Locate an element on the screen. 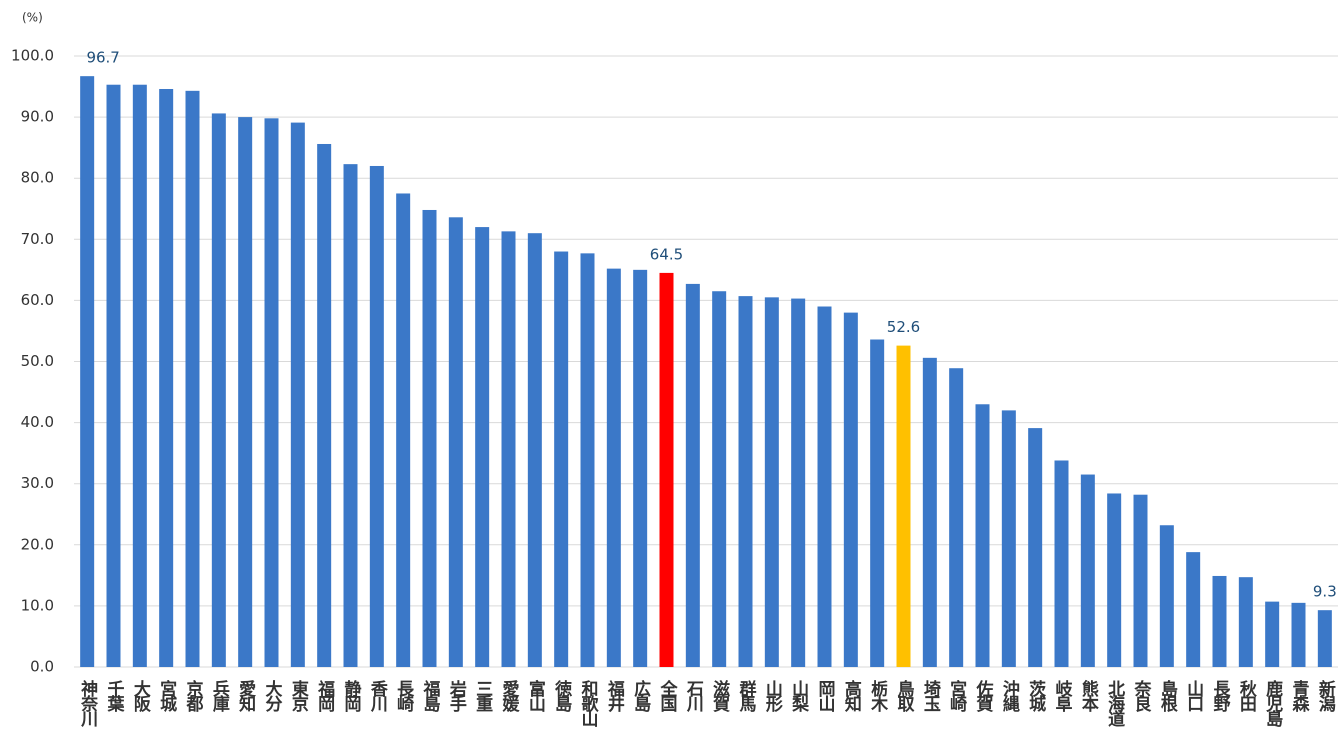 This screenshot has height=733, width=1340. x-tick-label: 埼玉 is located at coordinates (930, 695).